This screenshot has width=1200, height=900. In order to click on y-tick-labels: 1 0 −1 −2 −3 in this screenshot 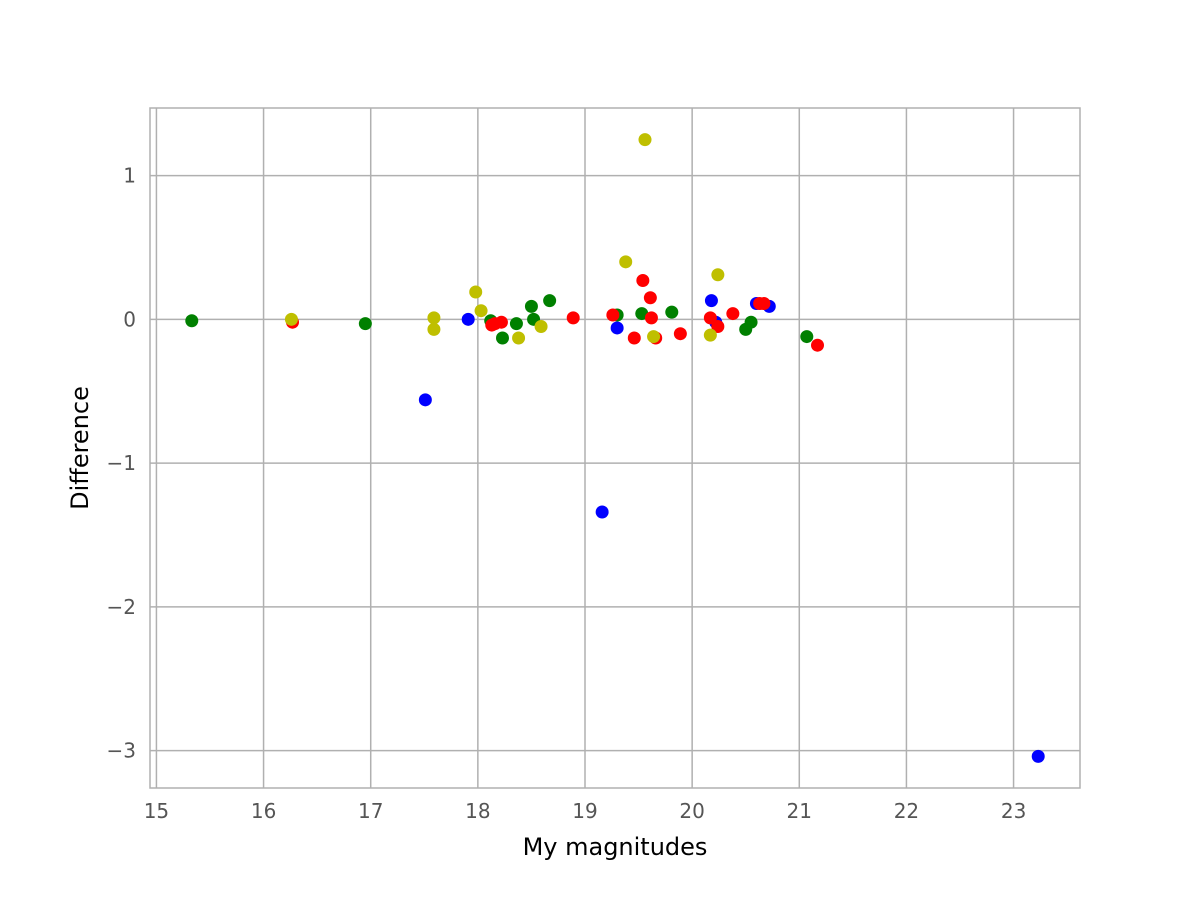, I will do `click(121, 463)`.